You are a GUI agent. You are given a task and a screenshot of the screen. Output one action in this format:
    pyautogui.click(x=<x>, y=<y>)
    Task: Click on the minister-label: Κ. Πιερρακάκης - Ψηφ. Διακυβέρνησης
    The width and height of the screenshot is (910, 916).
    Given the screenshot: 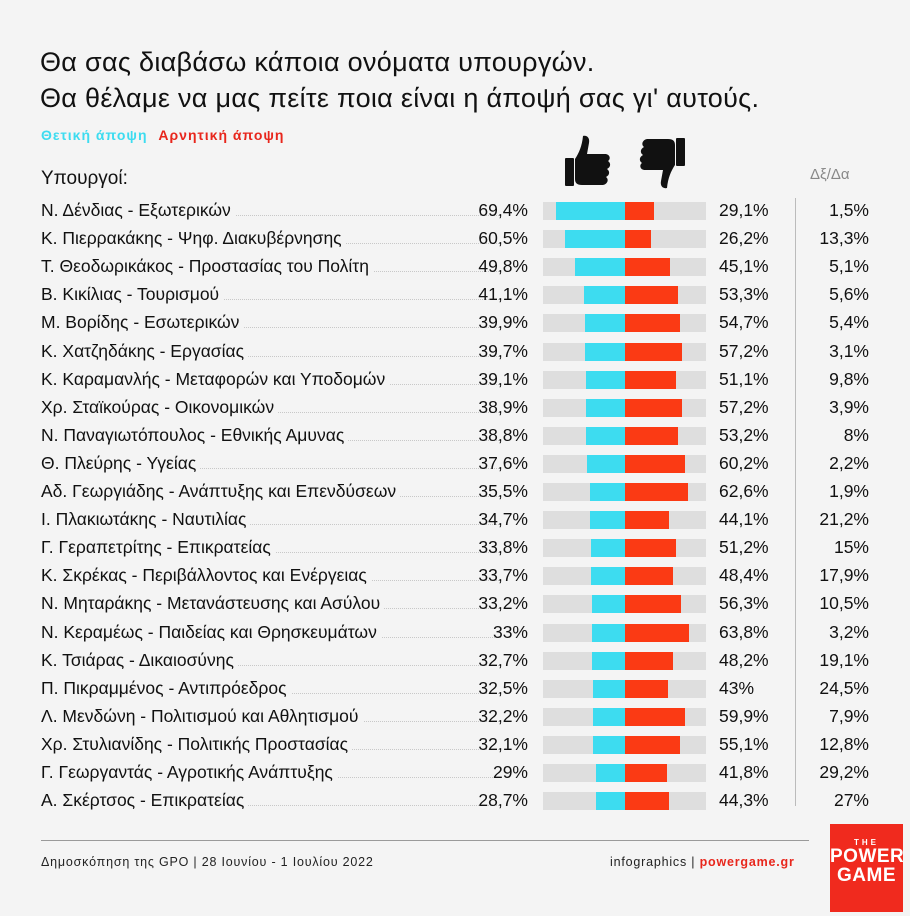 What is the action you would take?
    pyautogui.click(x=193, y=238)
    